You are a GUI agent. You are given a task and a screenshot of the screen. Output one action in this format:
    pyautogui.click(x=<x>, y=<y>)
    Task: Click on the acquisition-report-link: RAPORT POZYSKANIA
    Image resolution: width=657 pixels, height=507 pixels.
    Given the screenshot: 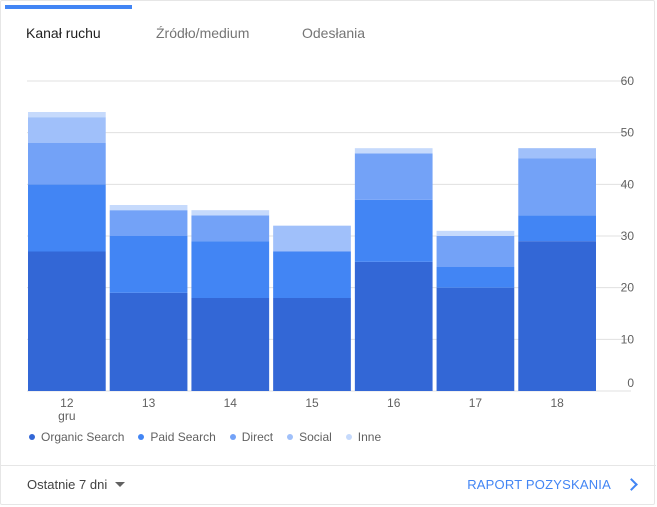 What is the action you would take?
    pyautogui.click(x=552, y=484)
    